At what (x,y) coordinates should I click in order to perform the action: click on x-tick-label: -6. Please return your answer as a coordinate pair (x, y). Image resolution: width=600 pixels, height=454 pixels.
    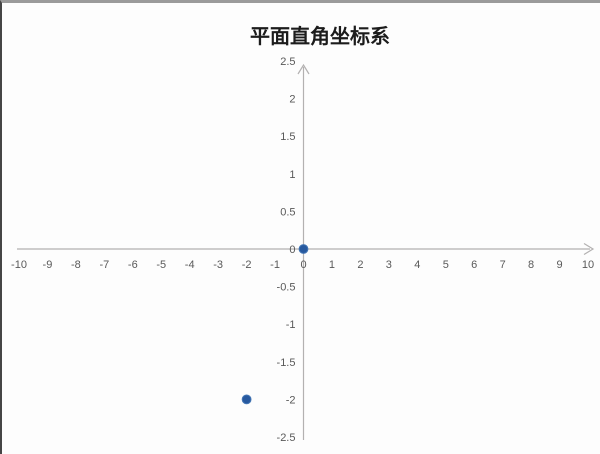
    Looking at the image, I should click on (133, 265).